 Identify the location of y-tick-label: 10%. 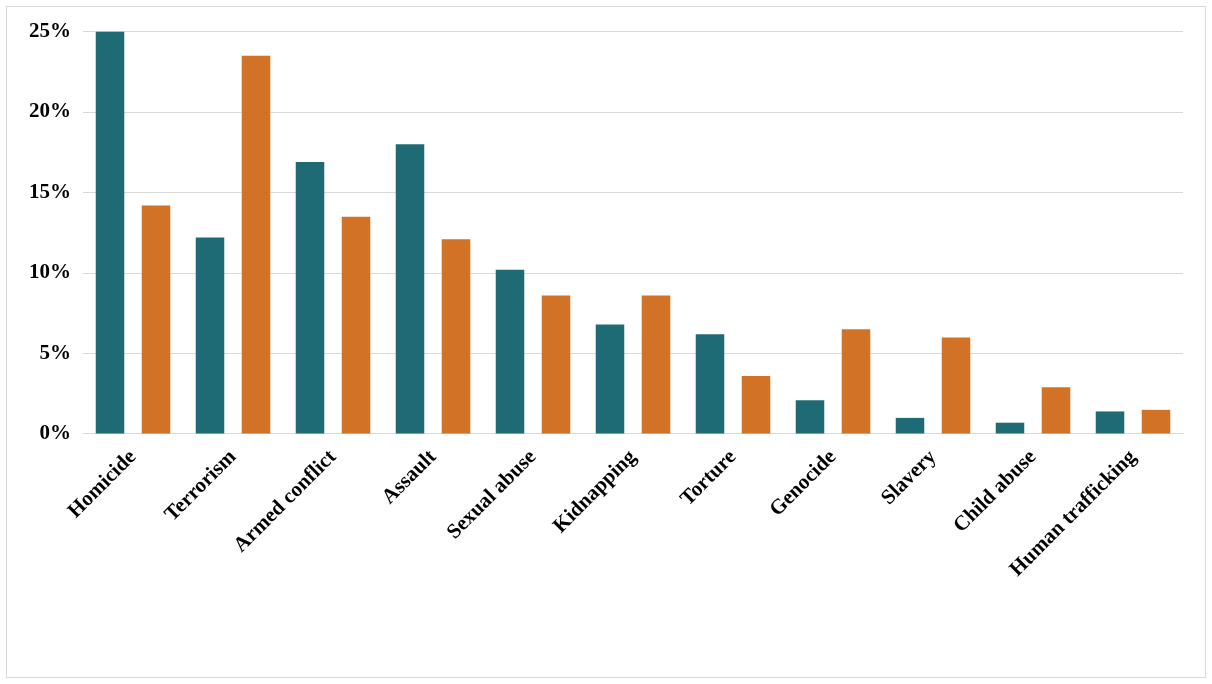
(50, 271).